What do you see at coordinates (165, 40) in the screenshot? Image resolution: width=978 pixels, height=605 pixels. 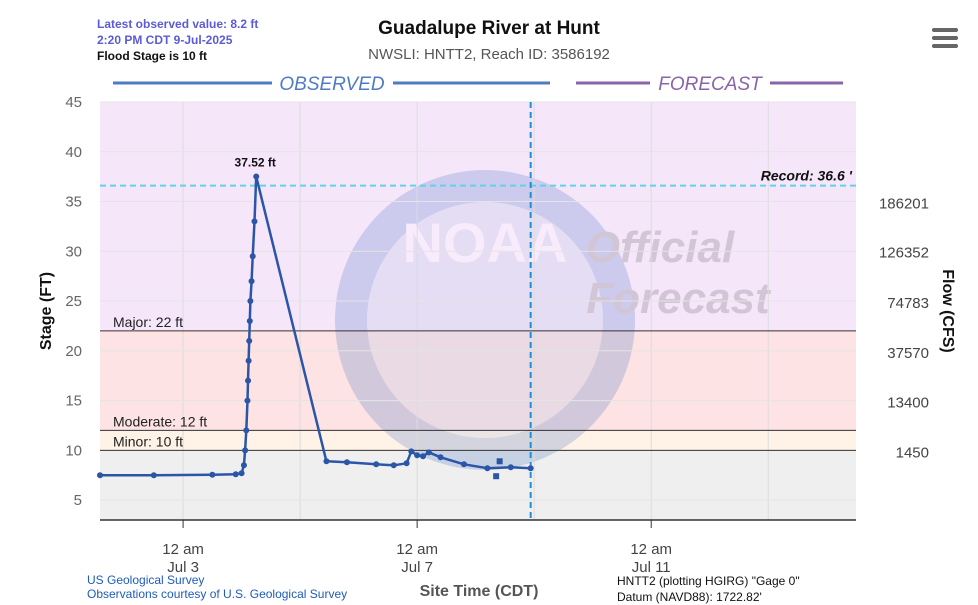 I see `latest-time: 2:20 PM CDT 9-Jul-2025` at bounding box center [165, 40].